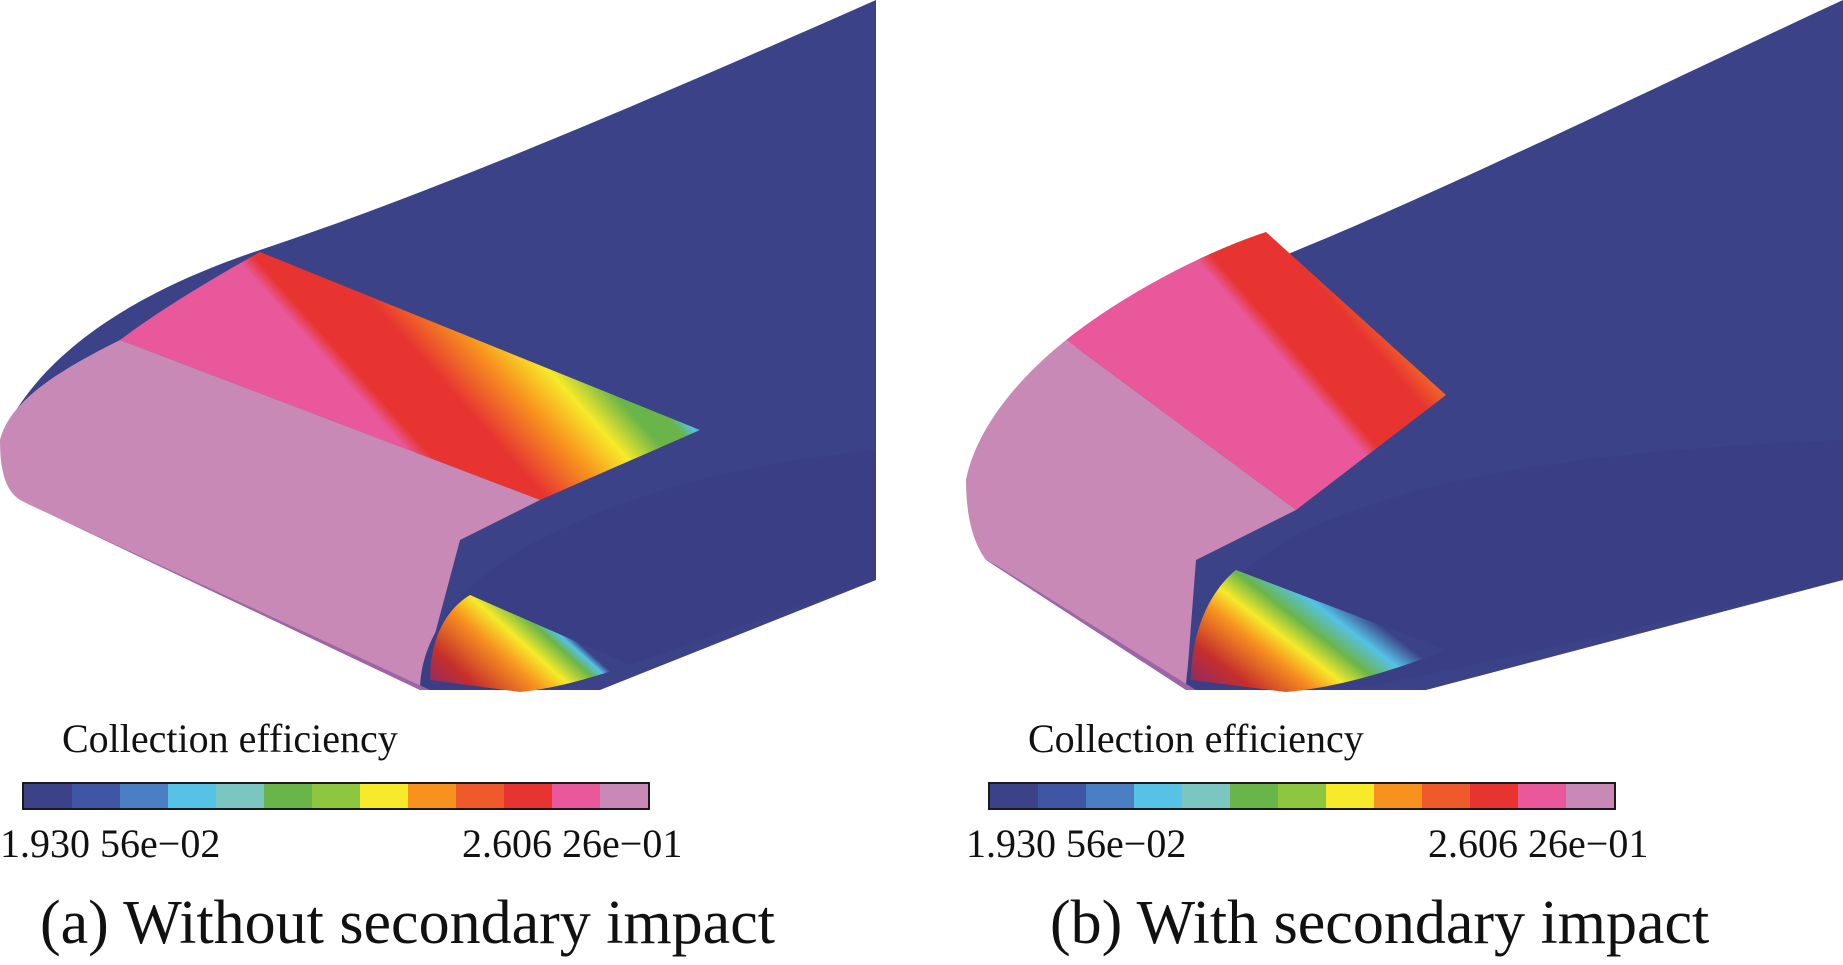  Describe the element at coordinates (1302, 796) in the screenshot. I see `colorbar-b` at that location.